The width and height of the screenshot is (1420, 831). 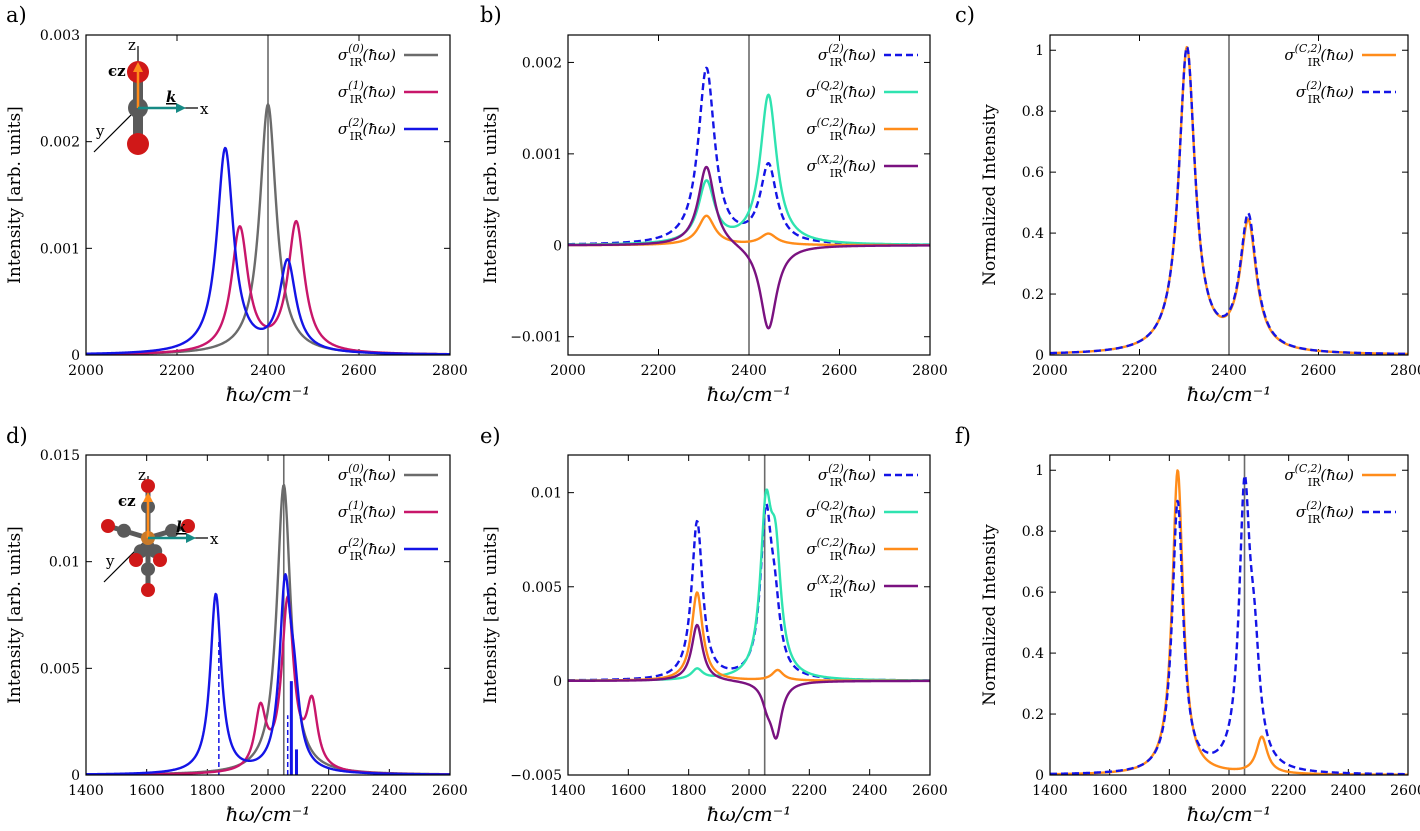 What do you see at coordinates (181, 108) in the screenshot?
I see `k-arrow-head` at bounding box center [181, 108].